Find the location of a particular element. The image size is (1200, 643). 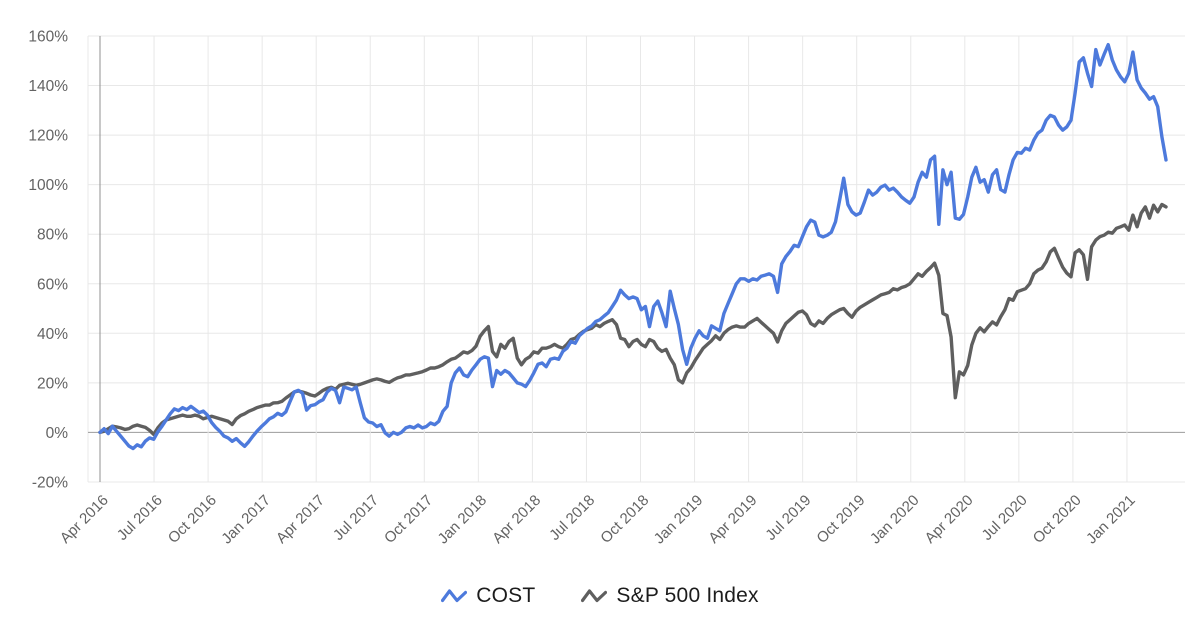

x-tick-label: Oct 2019 is located at coordinates (840, 519).